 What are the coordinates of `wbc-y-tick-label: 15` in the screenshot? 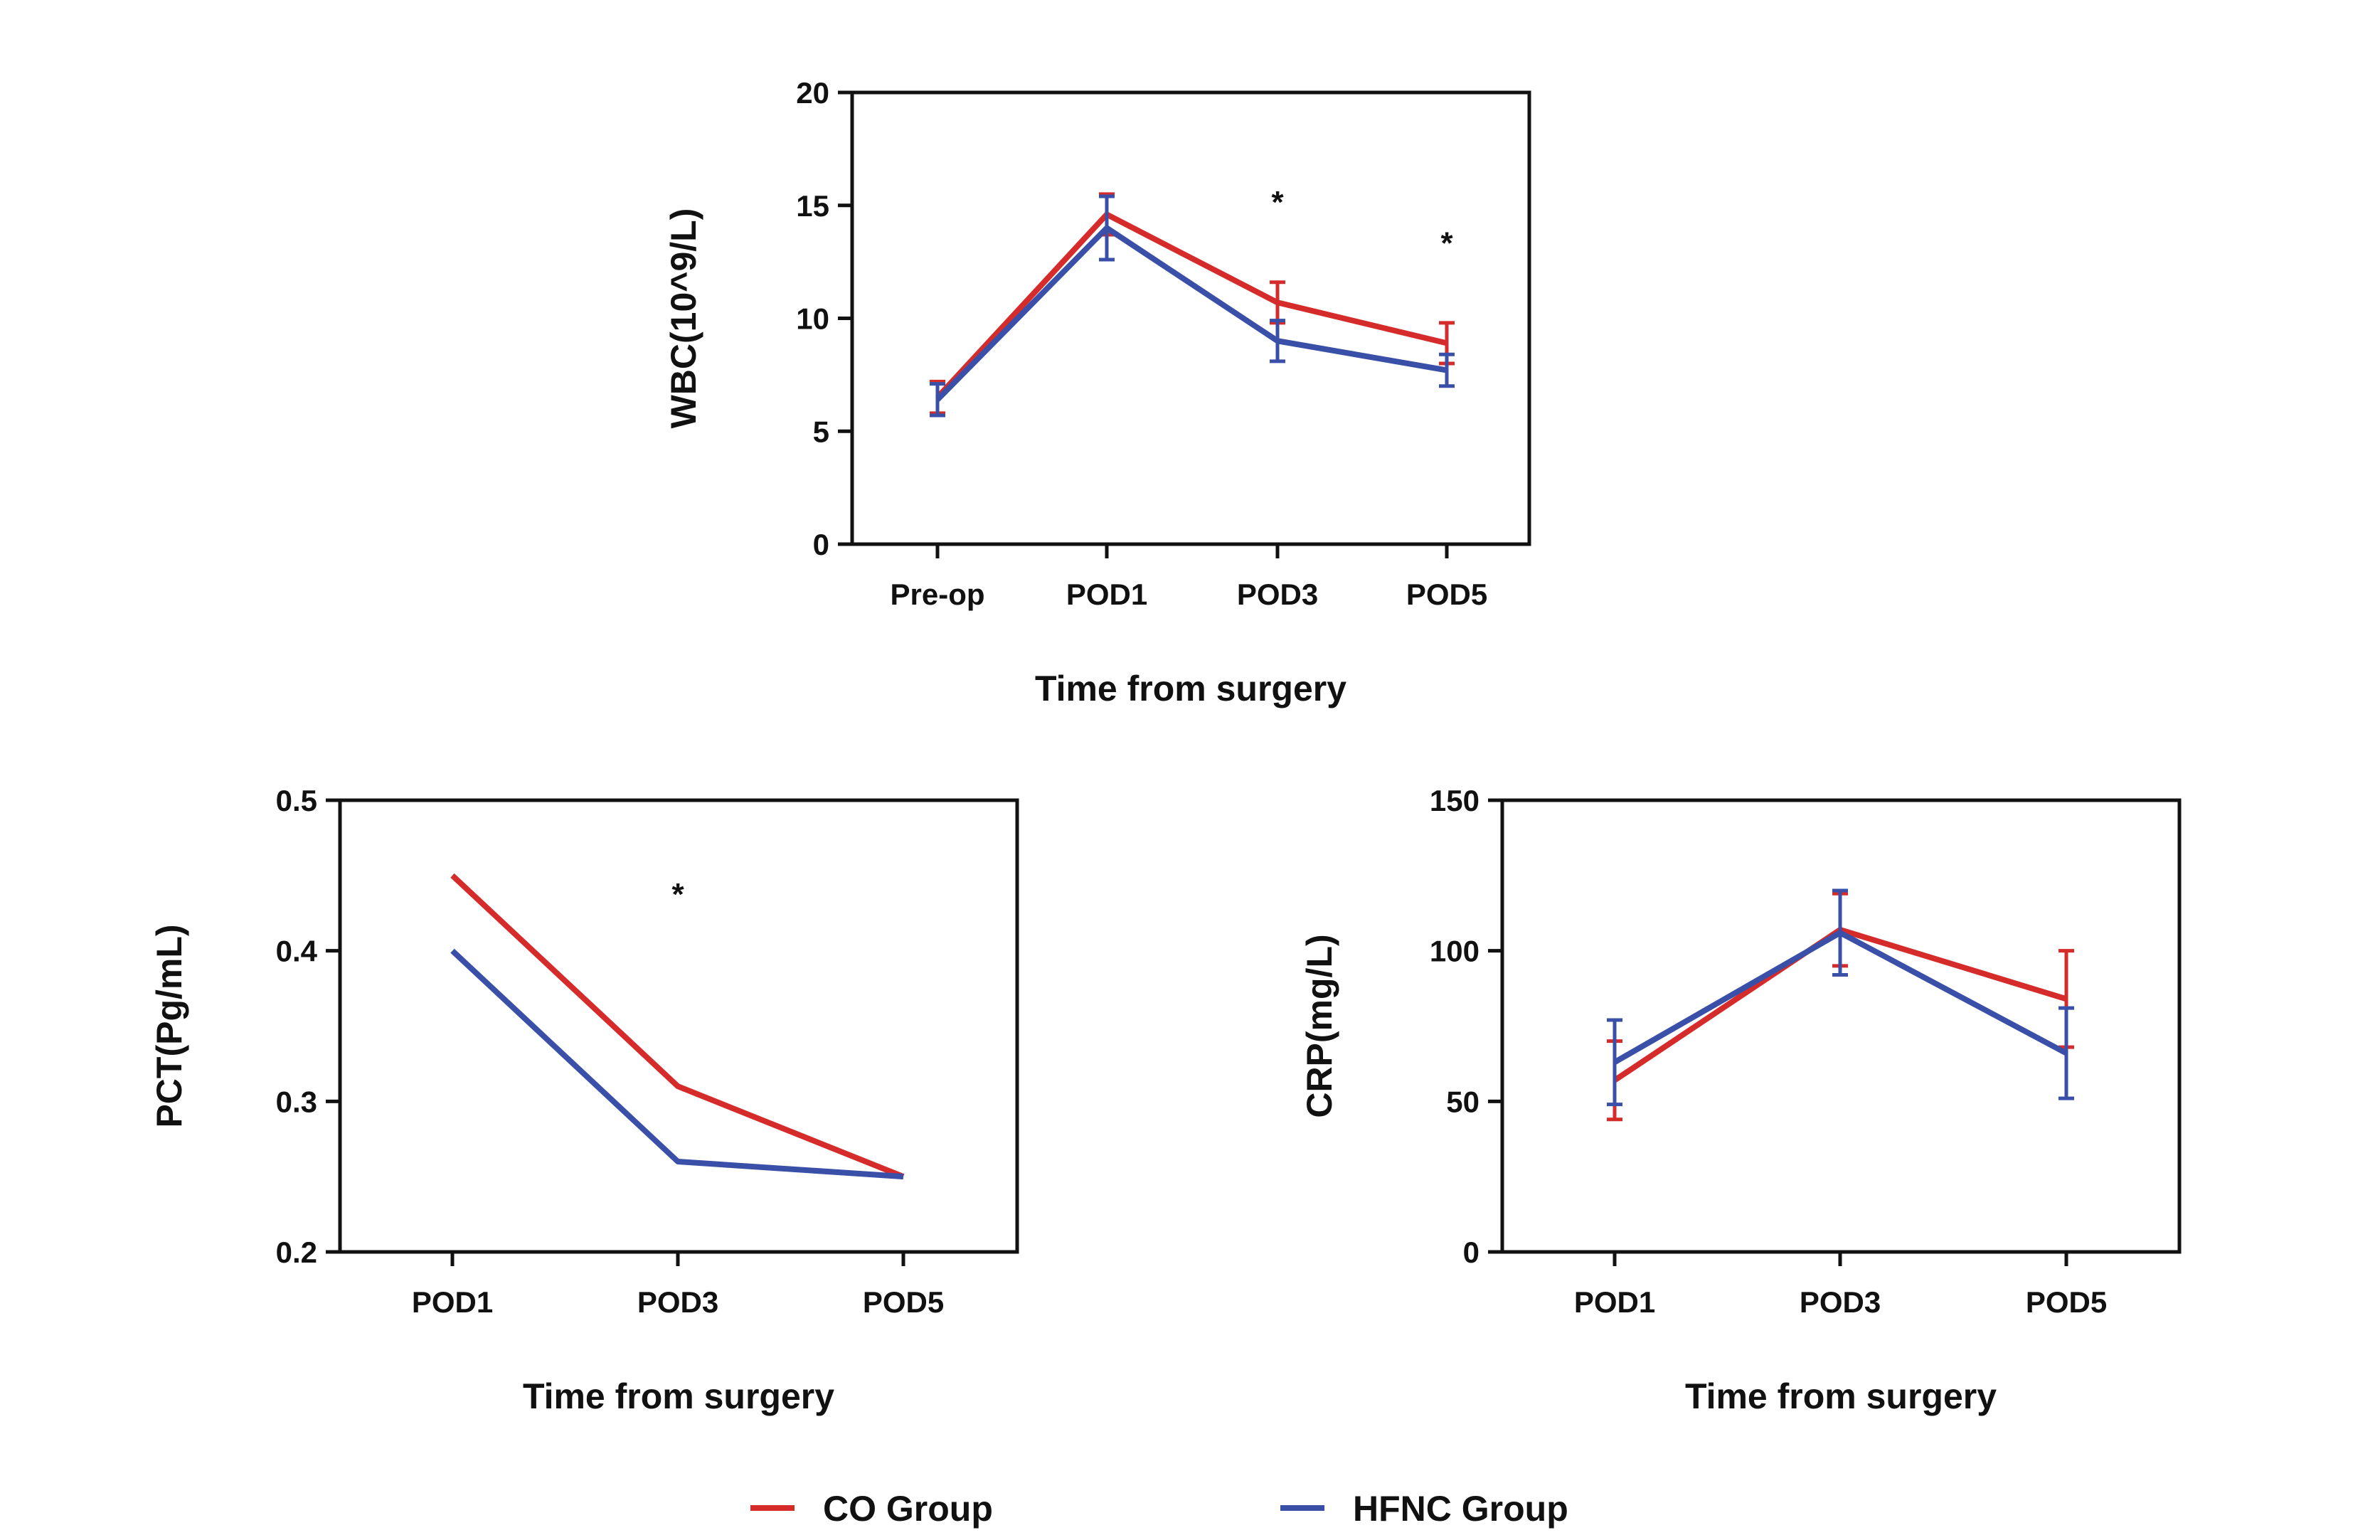 It's located at (812, 206).